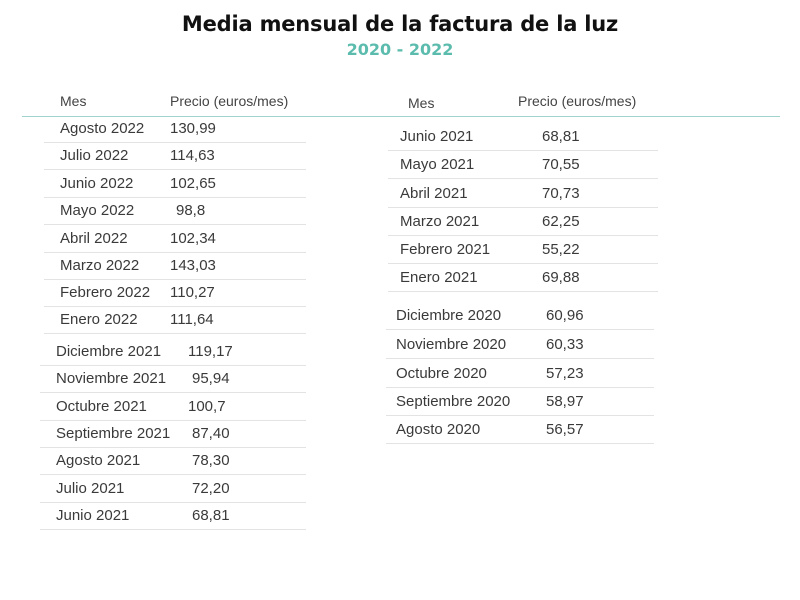  I want to click on row-mes: Junio 2022, so click(97, 183).